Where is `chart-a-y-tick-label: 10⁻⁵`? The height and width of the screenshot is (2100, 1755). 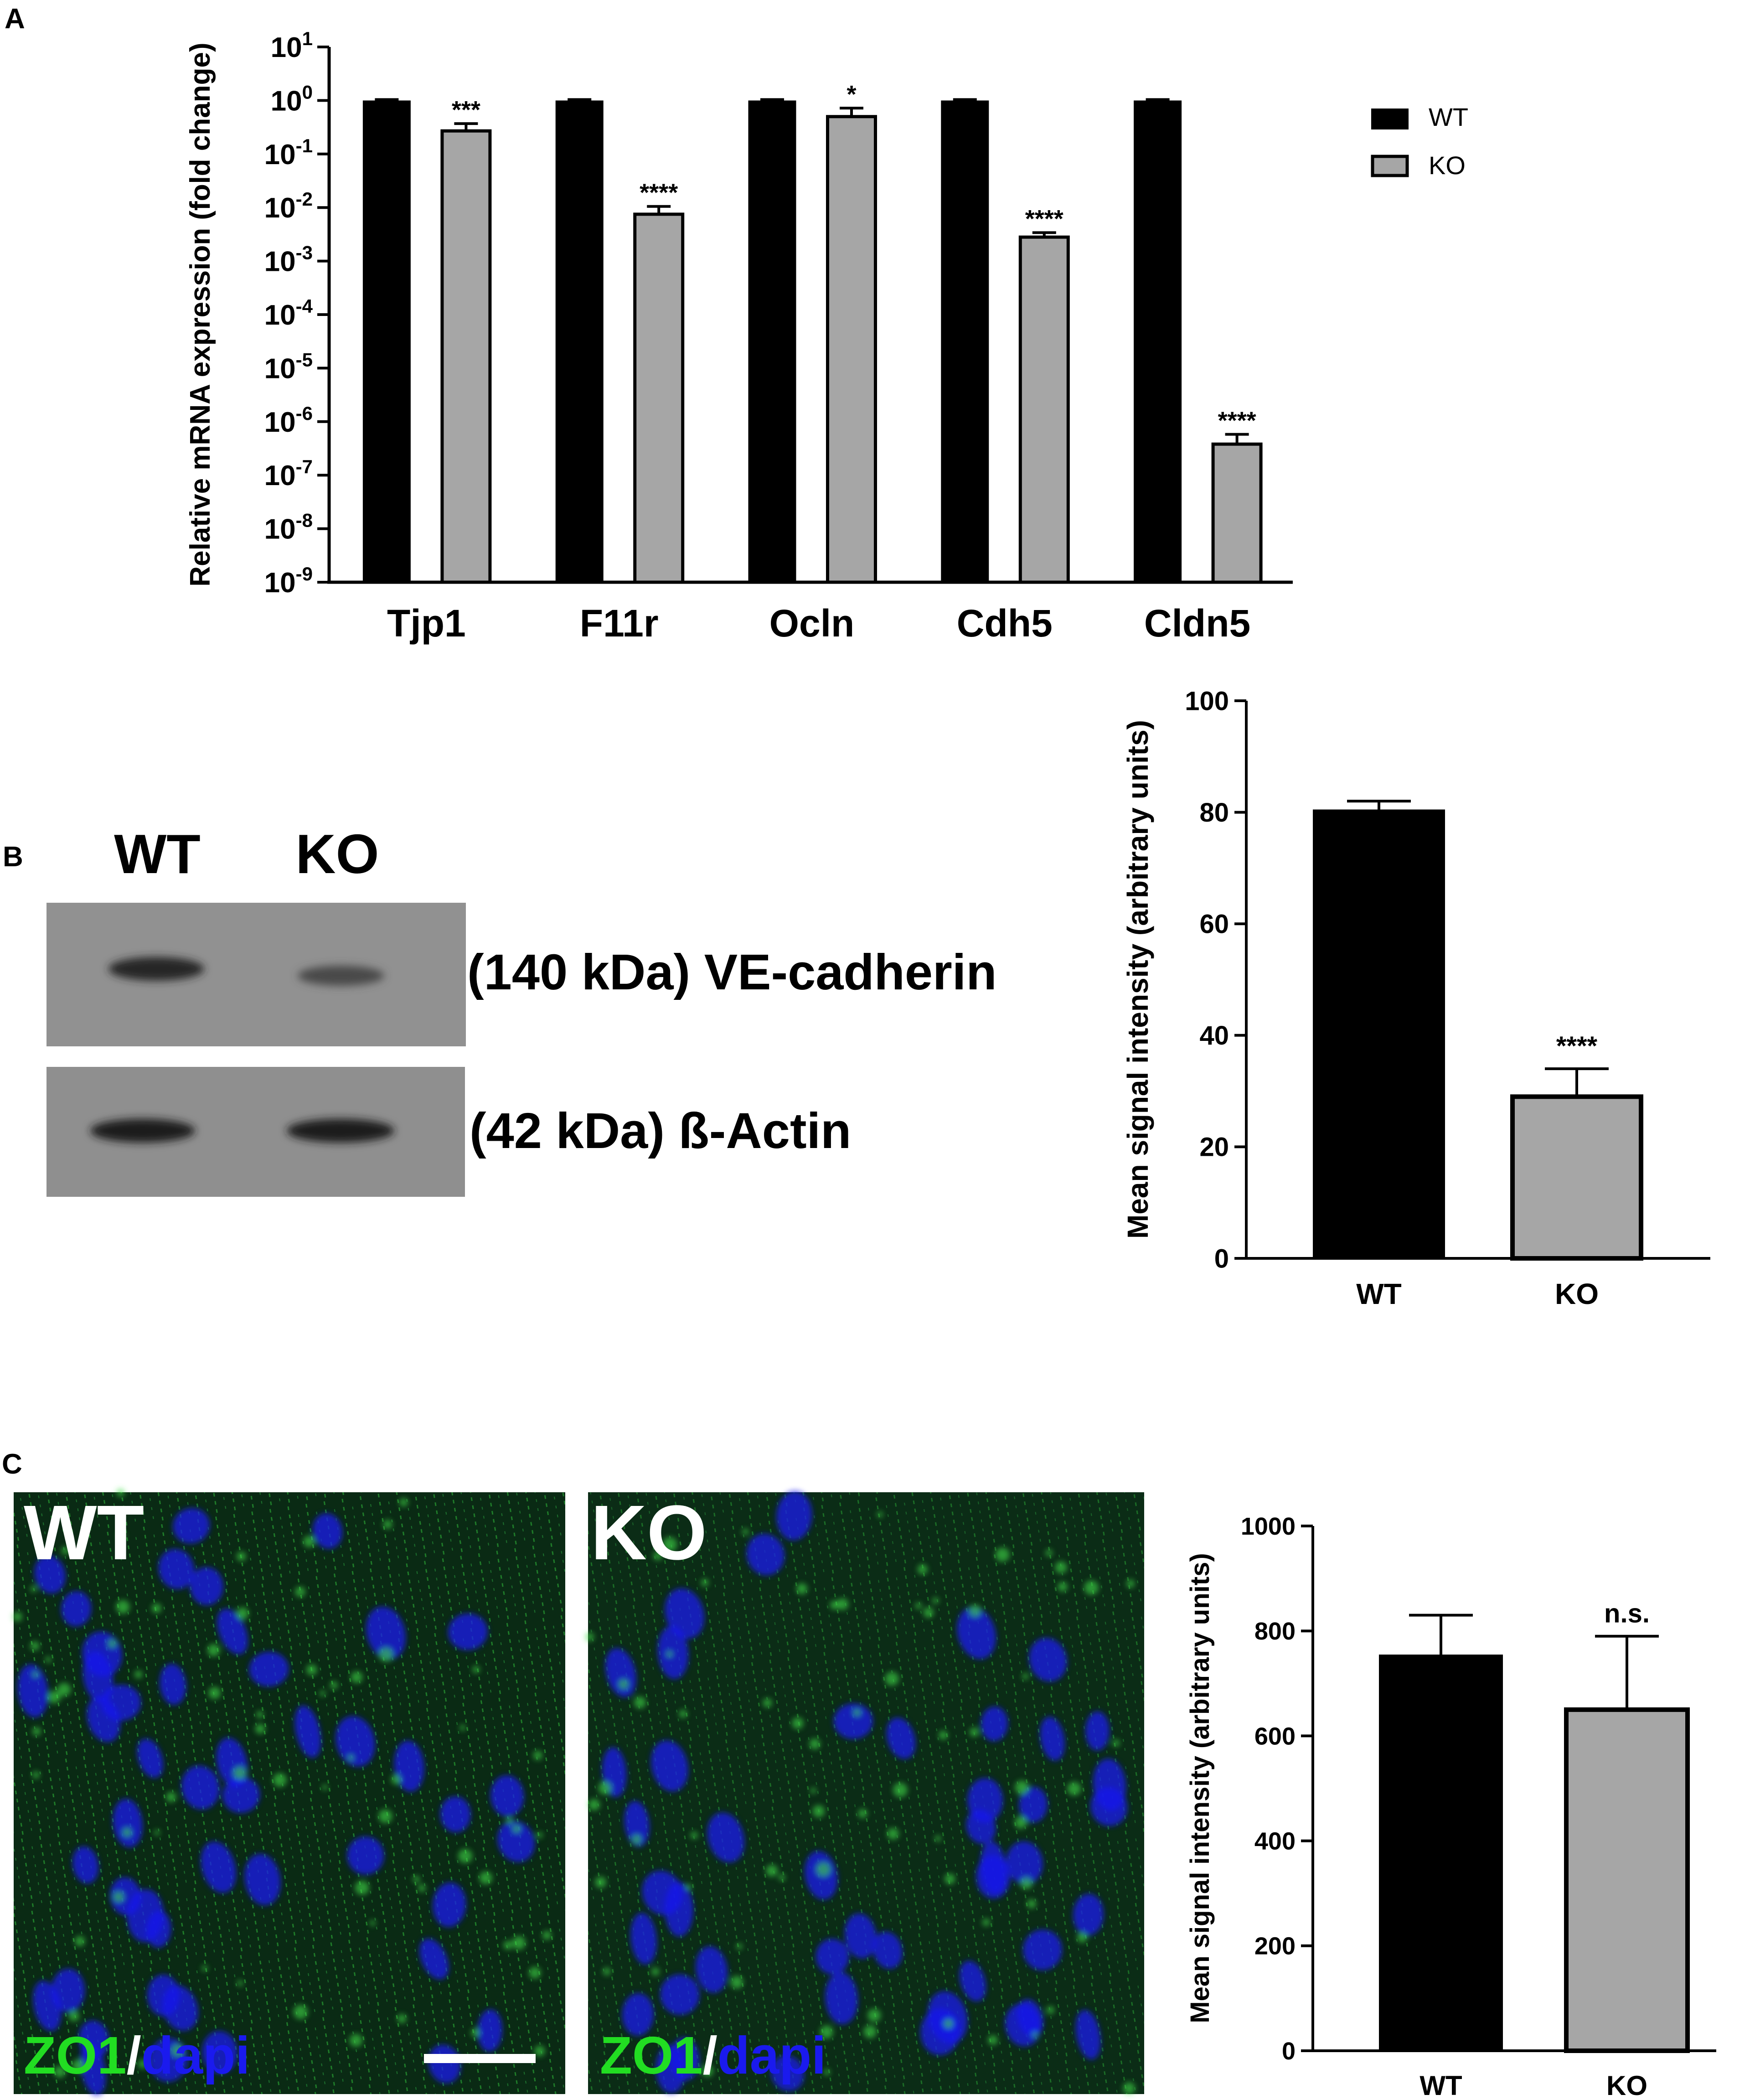
chart-a-y-tick-label: 10⁻⁵ is located at coordinates (288, 366).